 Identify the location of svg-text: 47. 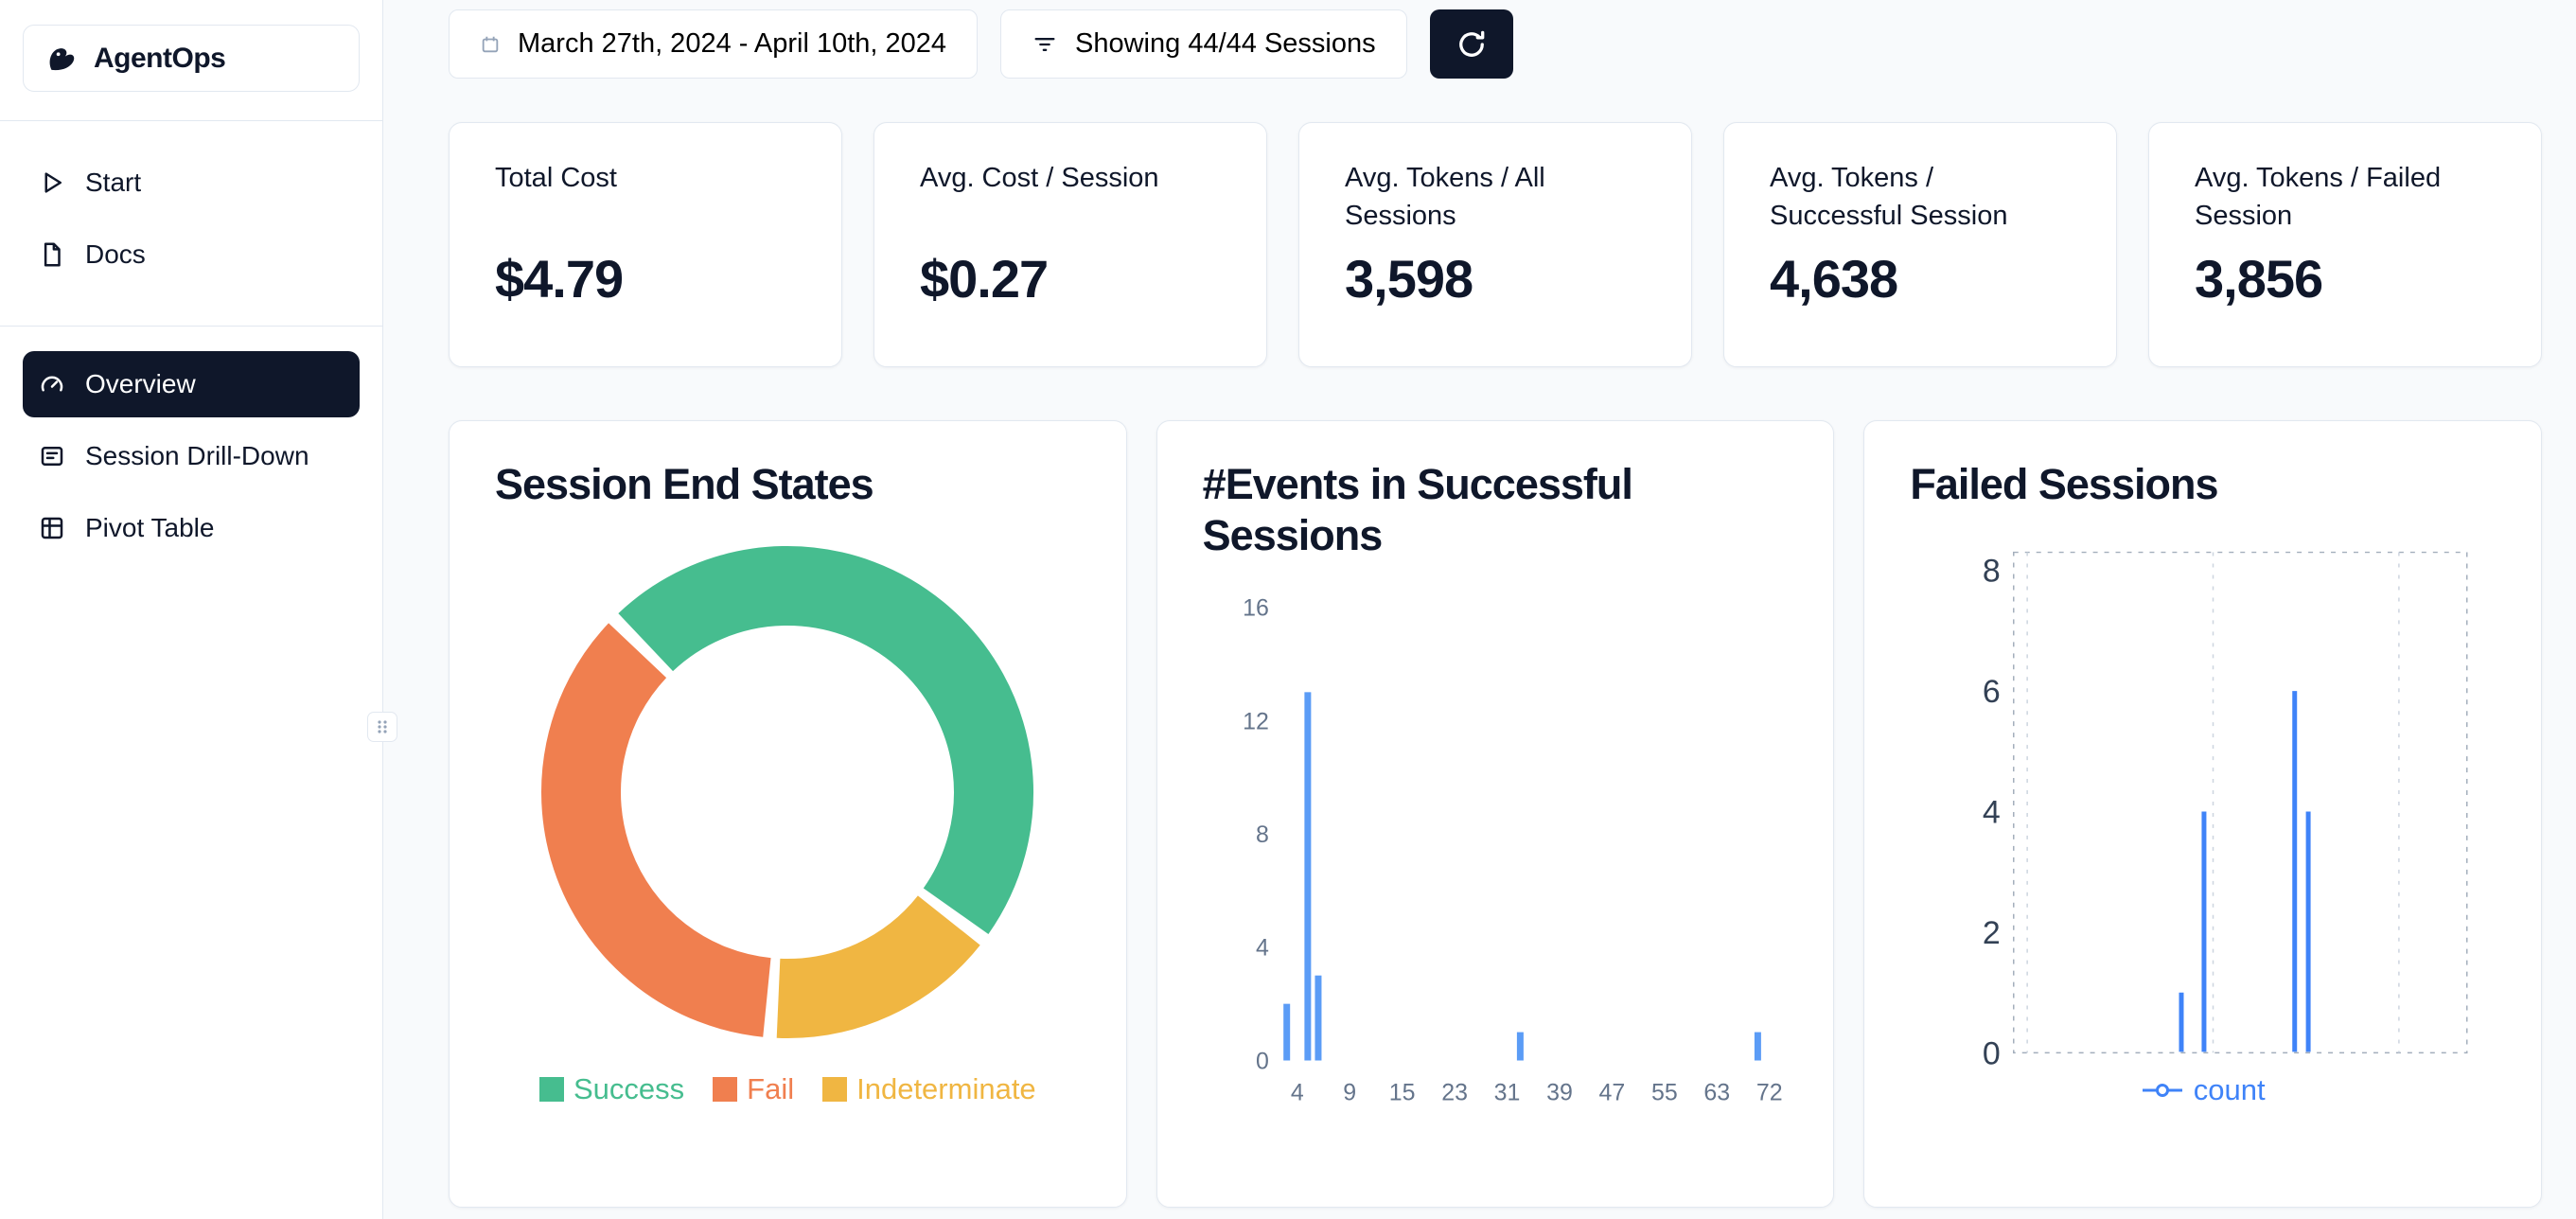
(1611, 1092).